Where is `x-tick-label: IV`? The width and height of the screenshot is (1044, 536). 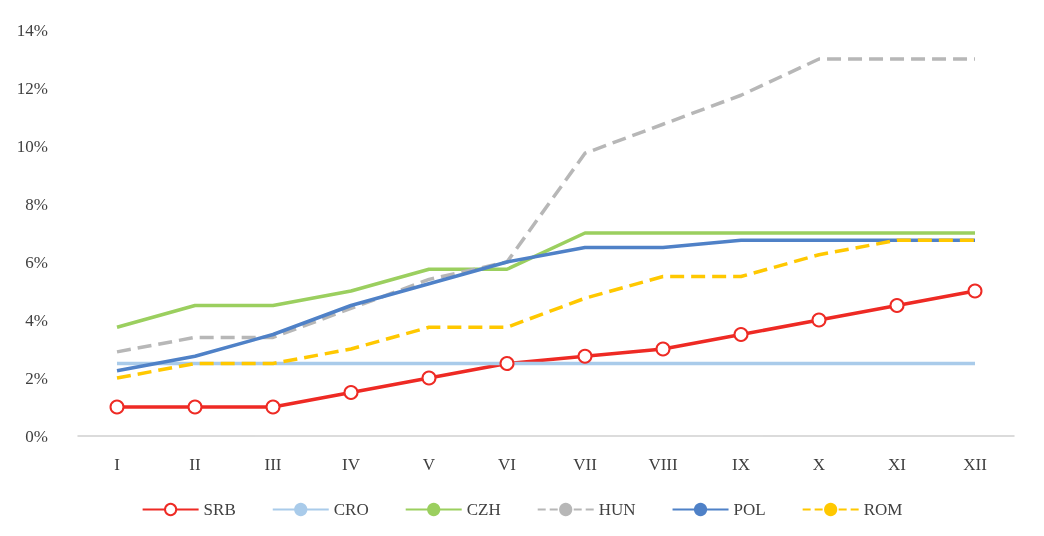
x-tick-label: IV is located at coordinates (351, 464).